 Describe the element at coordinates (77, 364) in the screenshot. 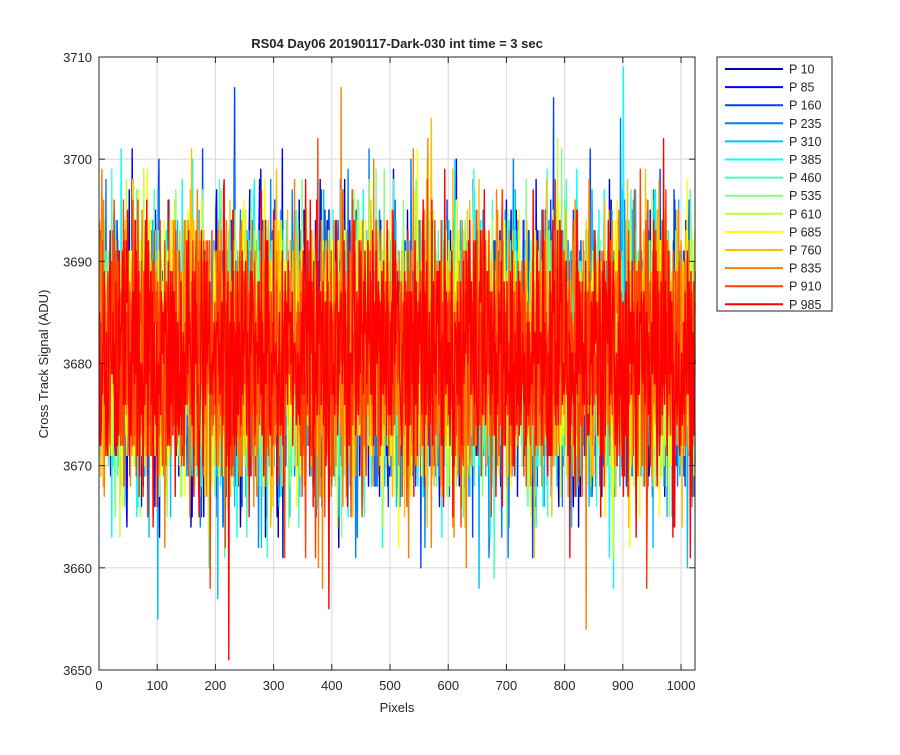

I see `y-tick-label: 3680` at that location.